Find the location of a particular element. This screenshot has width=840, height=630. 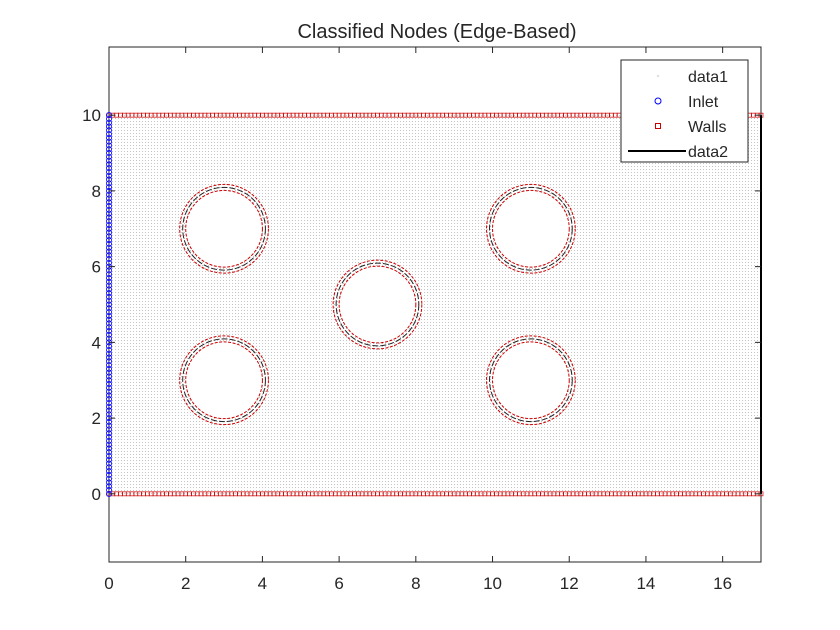

inlet-nodes is located at coordinates (109, 304).